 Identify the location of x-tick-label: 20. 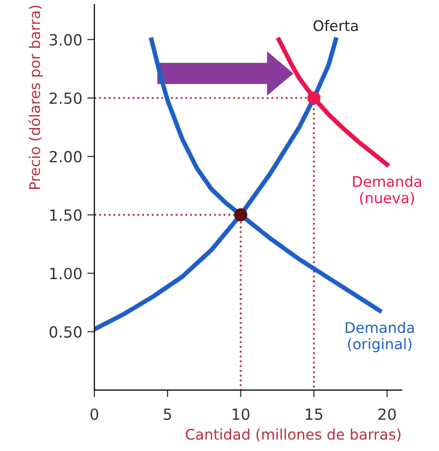
(387, 414).